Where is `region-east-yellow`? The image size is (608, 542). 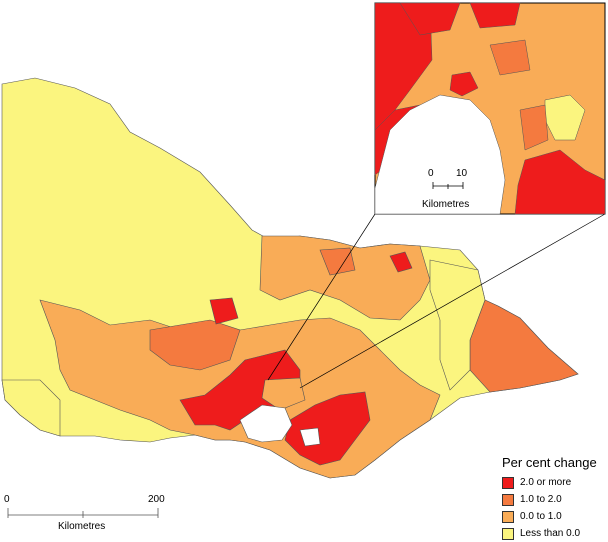
region-east-yellow is located at coordinates (457, 325).